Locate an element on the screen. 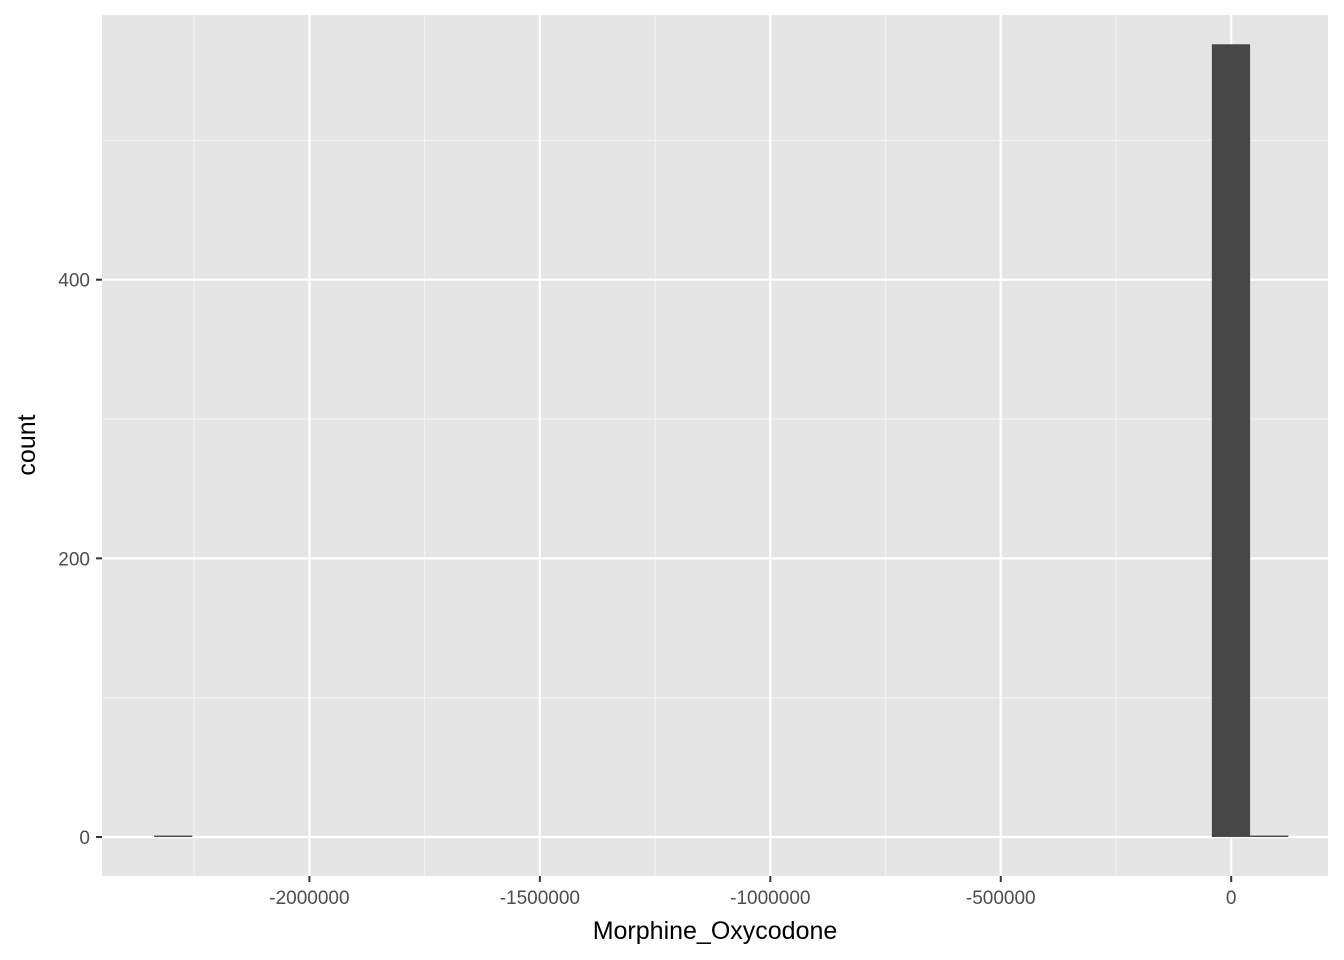  y-axis-title: count is located at coordinates (27, 444).